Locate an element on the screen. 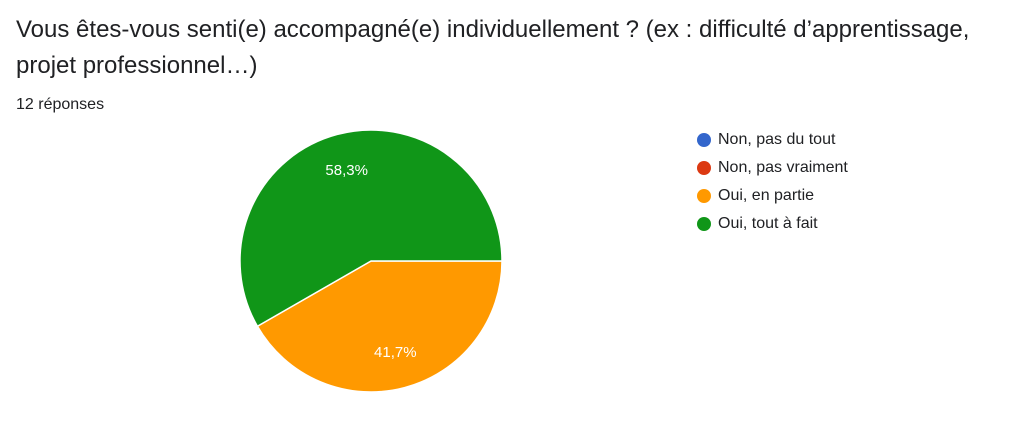 Image resolution: width=1024 pixels, height=431 pixels. legend-item-4: Oui, tout à fait is located at coordinates (772, 224).